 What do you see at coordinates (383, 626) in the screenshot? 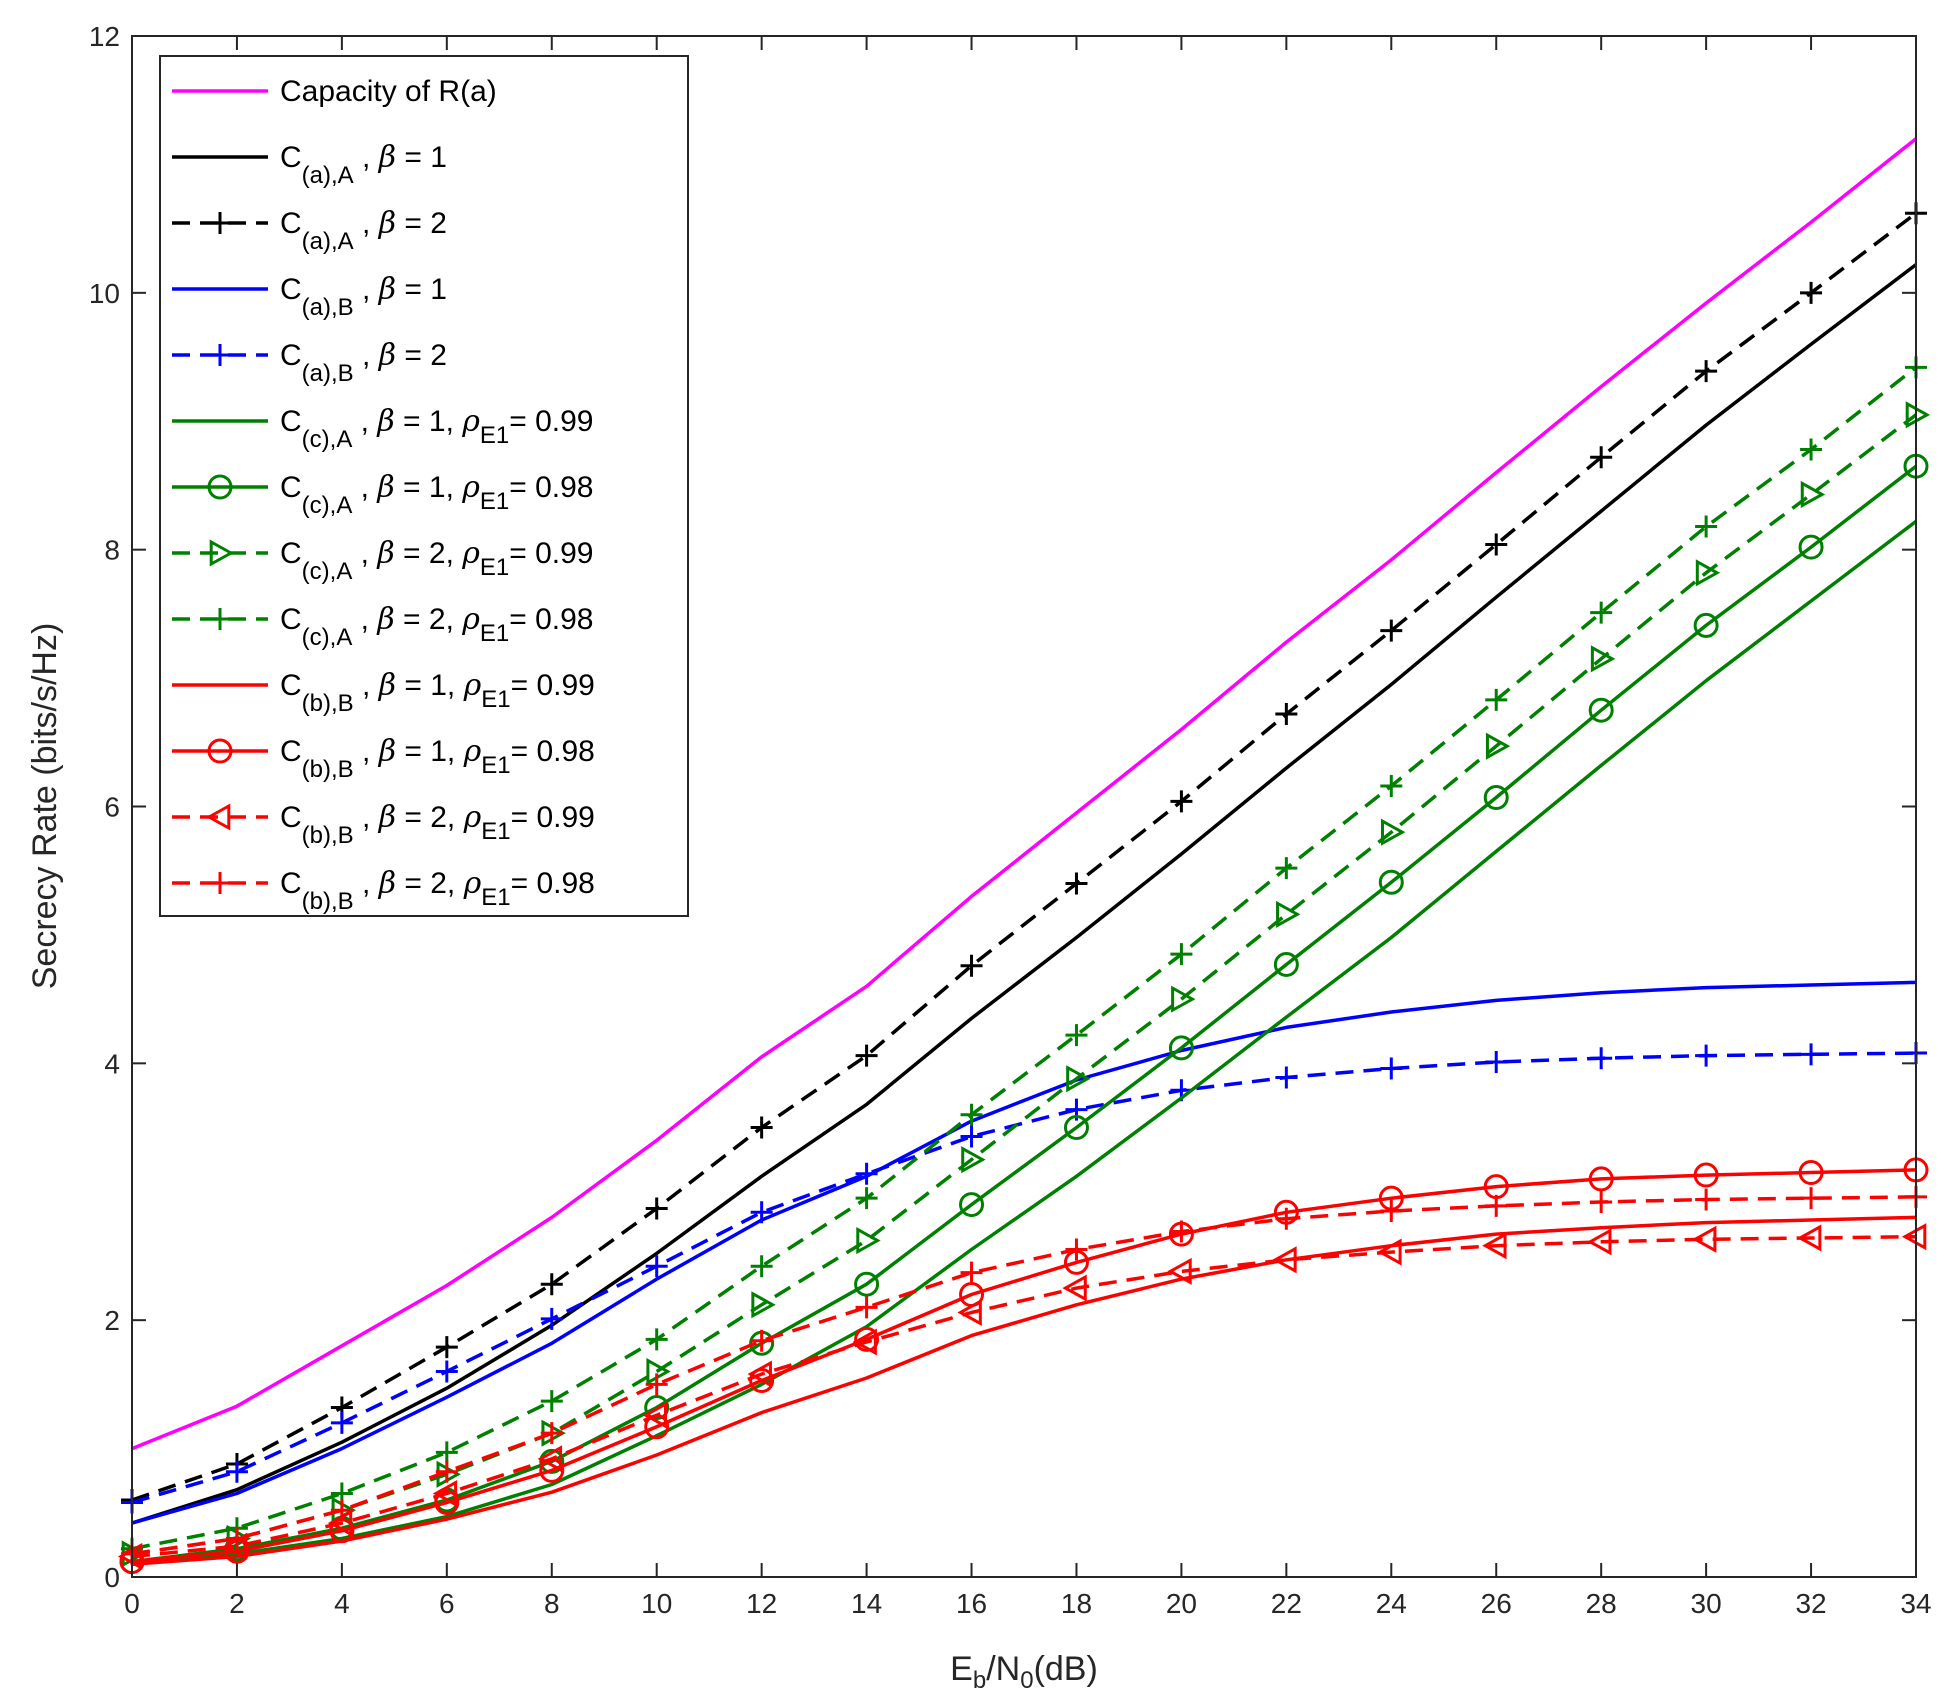
I see `legend-entry: C(c),A , β = 2, ρE1= 0.98` at bounding box center [383, 626].